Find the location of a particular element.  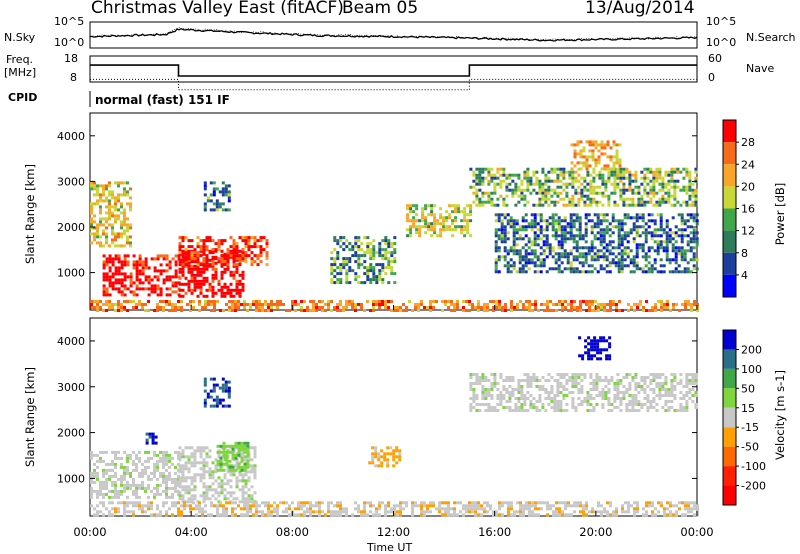

velocity-ytick-label-1: 3000 is located at coordinates (71, 387).